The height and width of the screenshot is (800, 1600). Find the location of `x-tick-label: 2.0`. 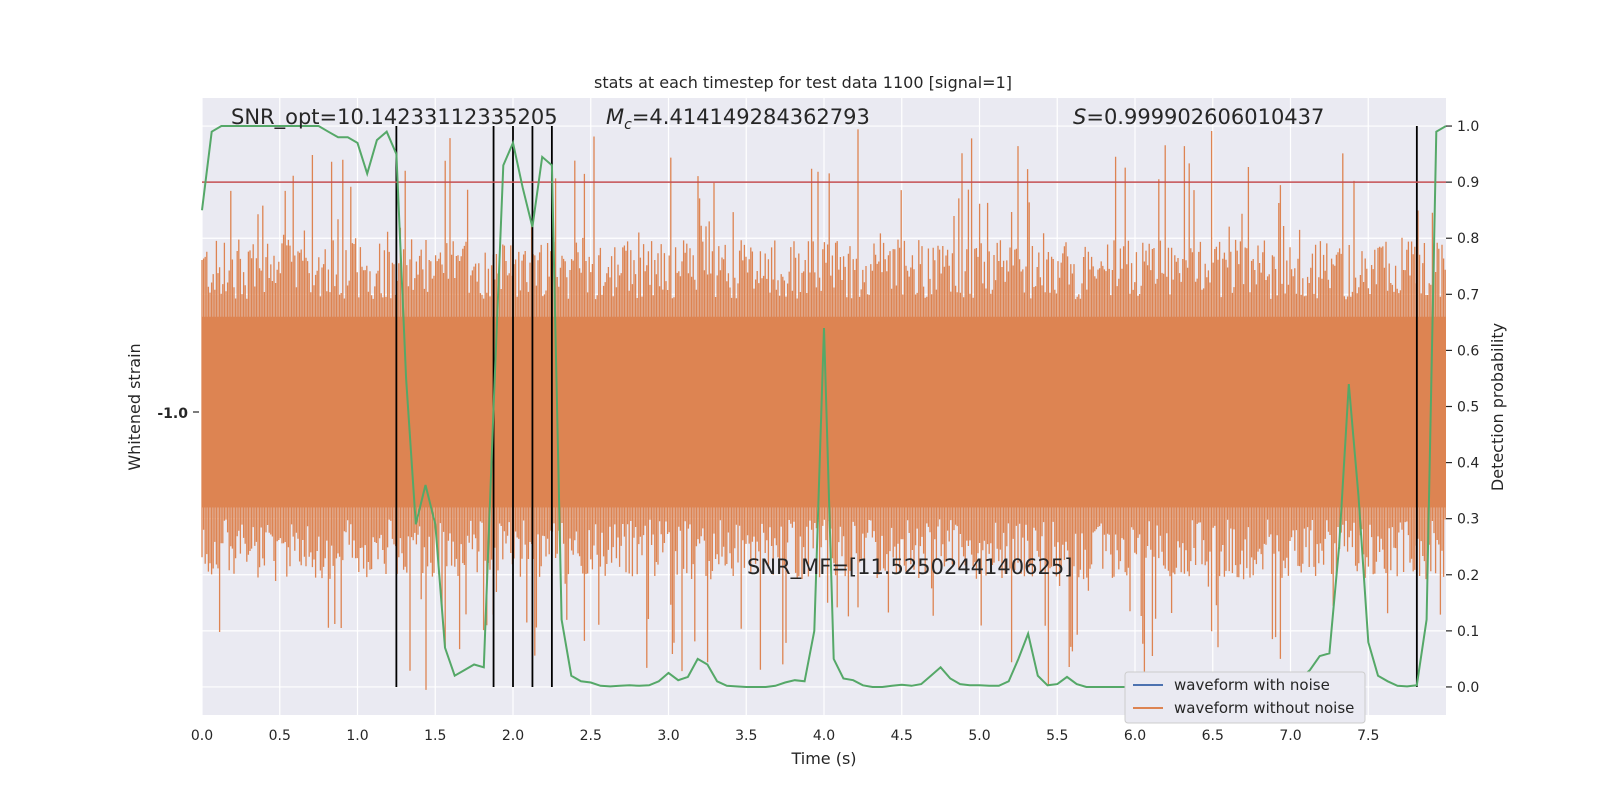

x-tick-label: 2.0 is located at coordinates (513, 736).